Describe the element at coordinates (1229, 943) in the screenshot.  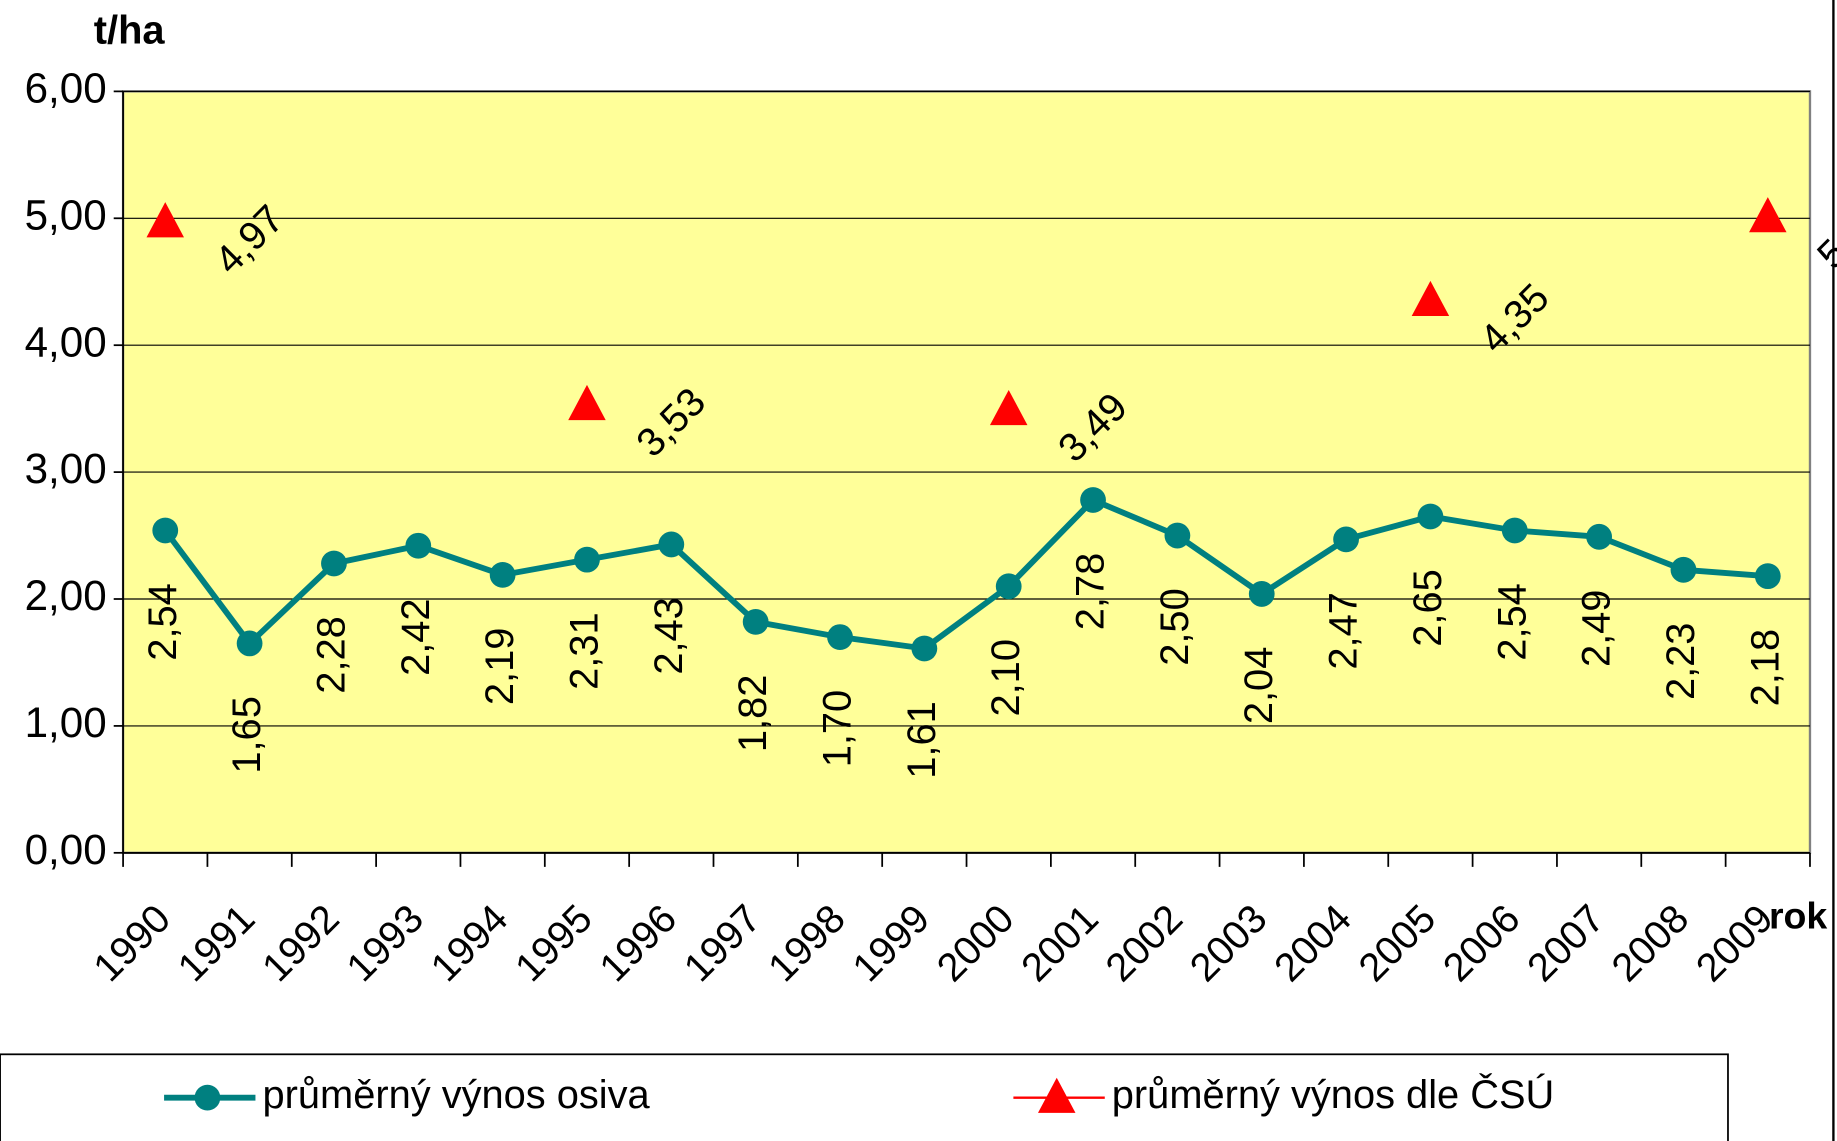
I see `x-tick-label: 2003` at that location.